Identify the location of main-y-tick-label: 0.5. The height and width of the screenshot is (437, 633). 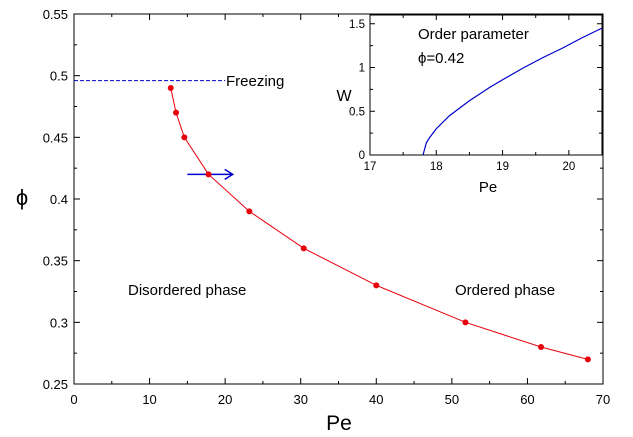
(59, 76).